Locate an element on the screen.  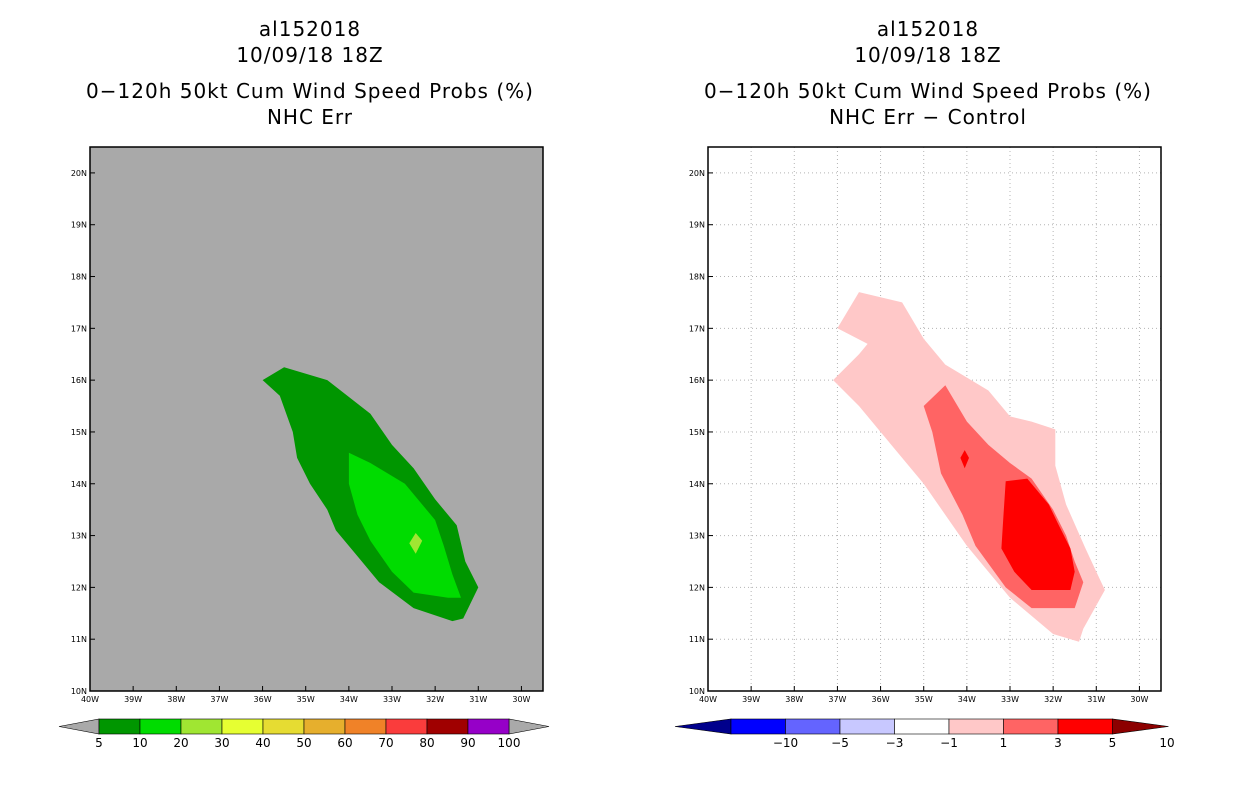
left-ytick-label: 15N is located at coordinates (79, 432).